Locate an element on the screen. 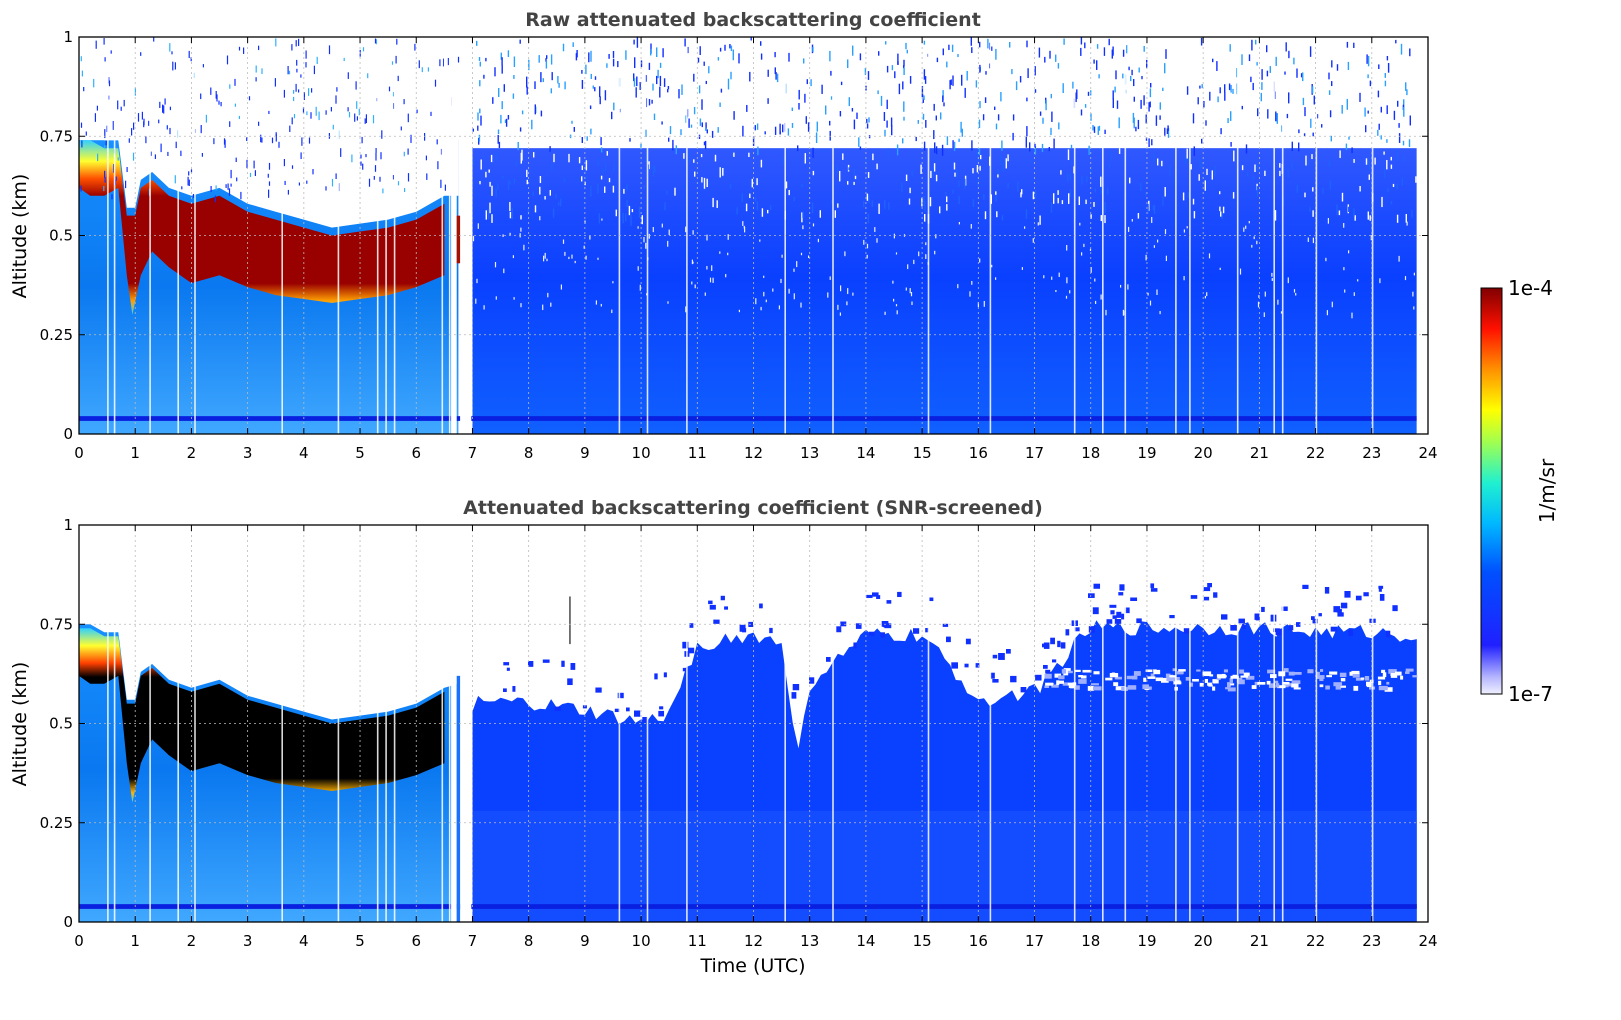 The height and width of the screenshot is (1020, 1621). y-tick-label: 1 is located at coordinates (68, 525).